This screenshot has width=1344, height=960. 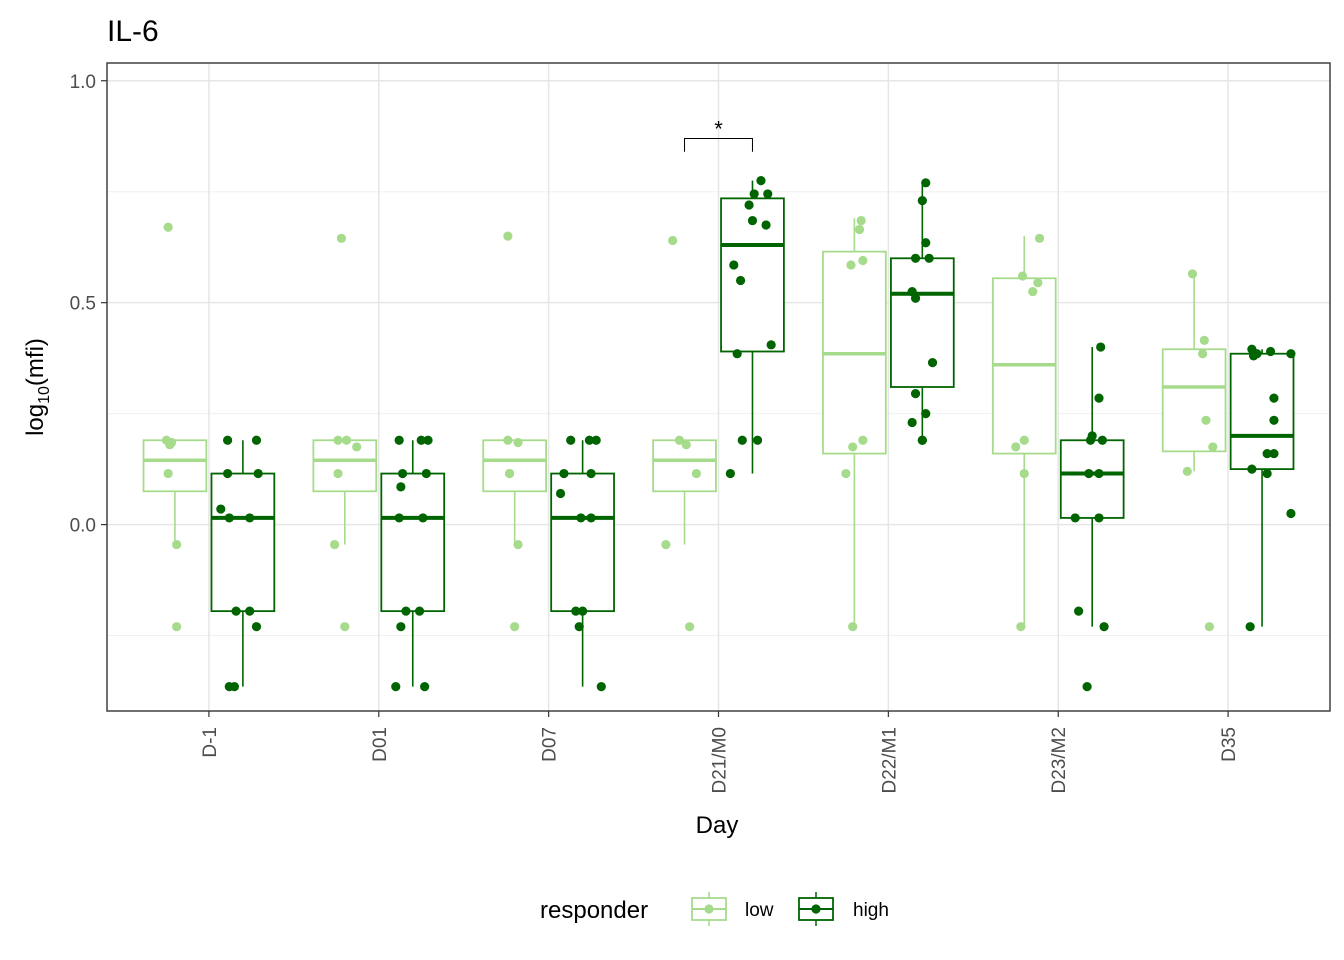 I want to click on legend-key-high, so click(x=816, y=909).